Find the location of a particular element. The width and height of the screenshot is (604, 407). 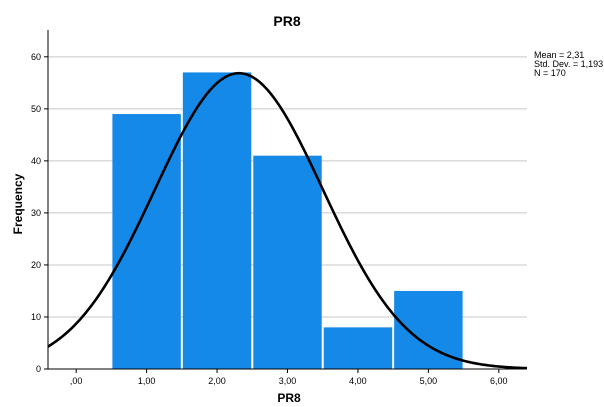

y-tick-labels: 0 10 20 30 40 50 60 is located at coordinates (39, 213).